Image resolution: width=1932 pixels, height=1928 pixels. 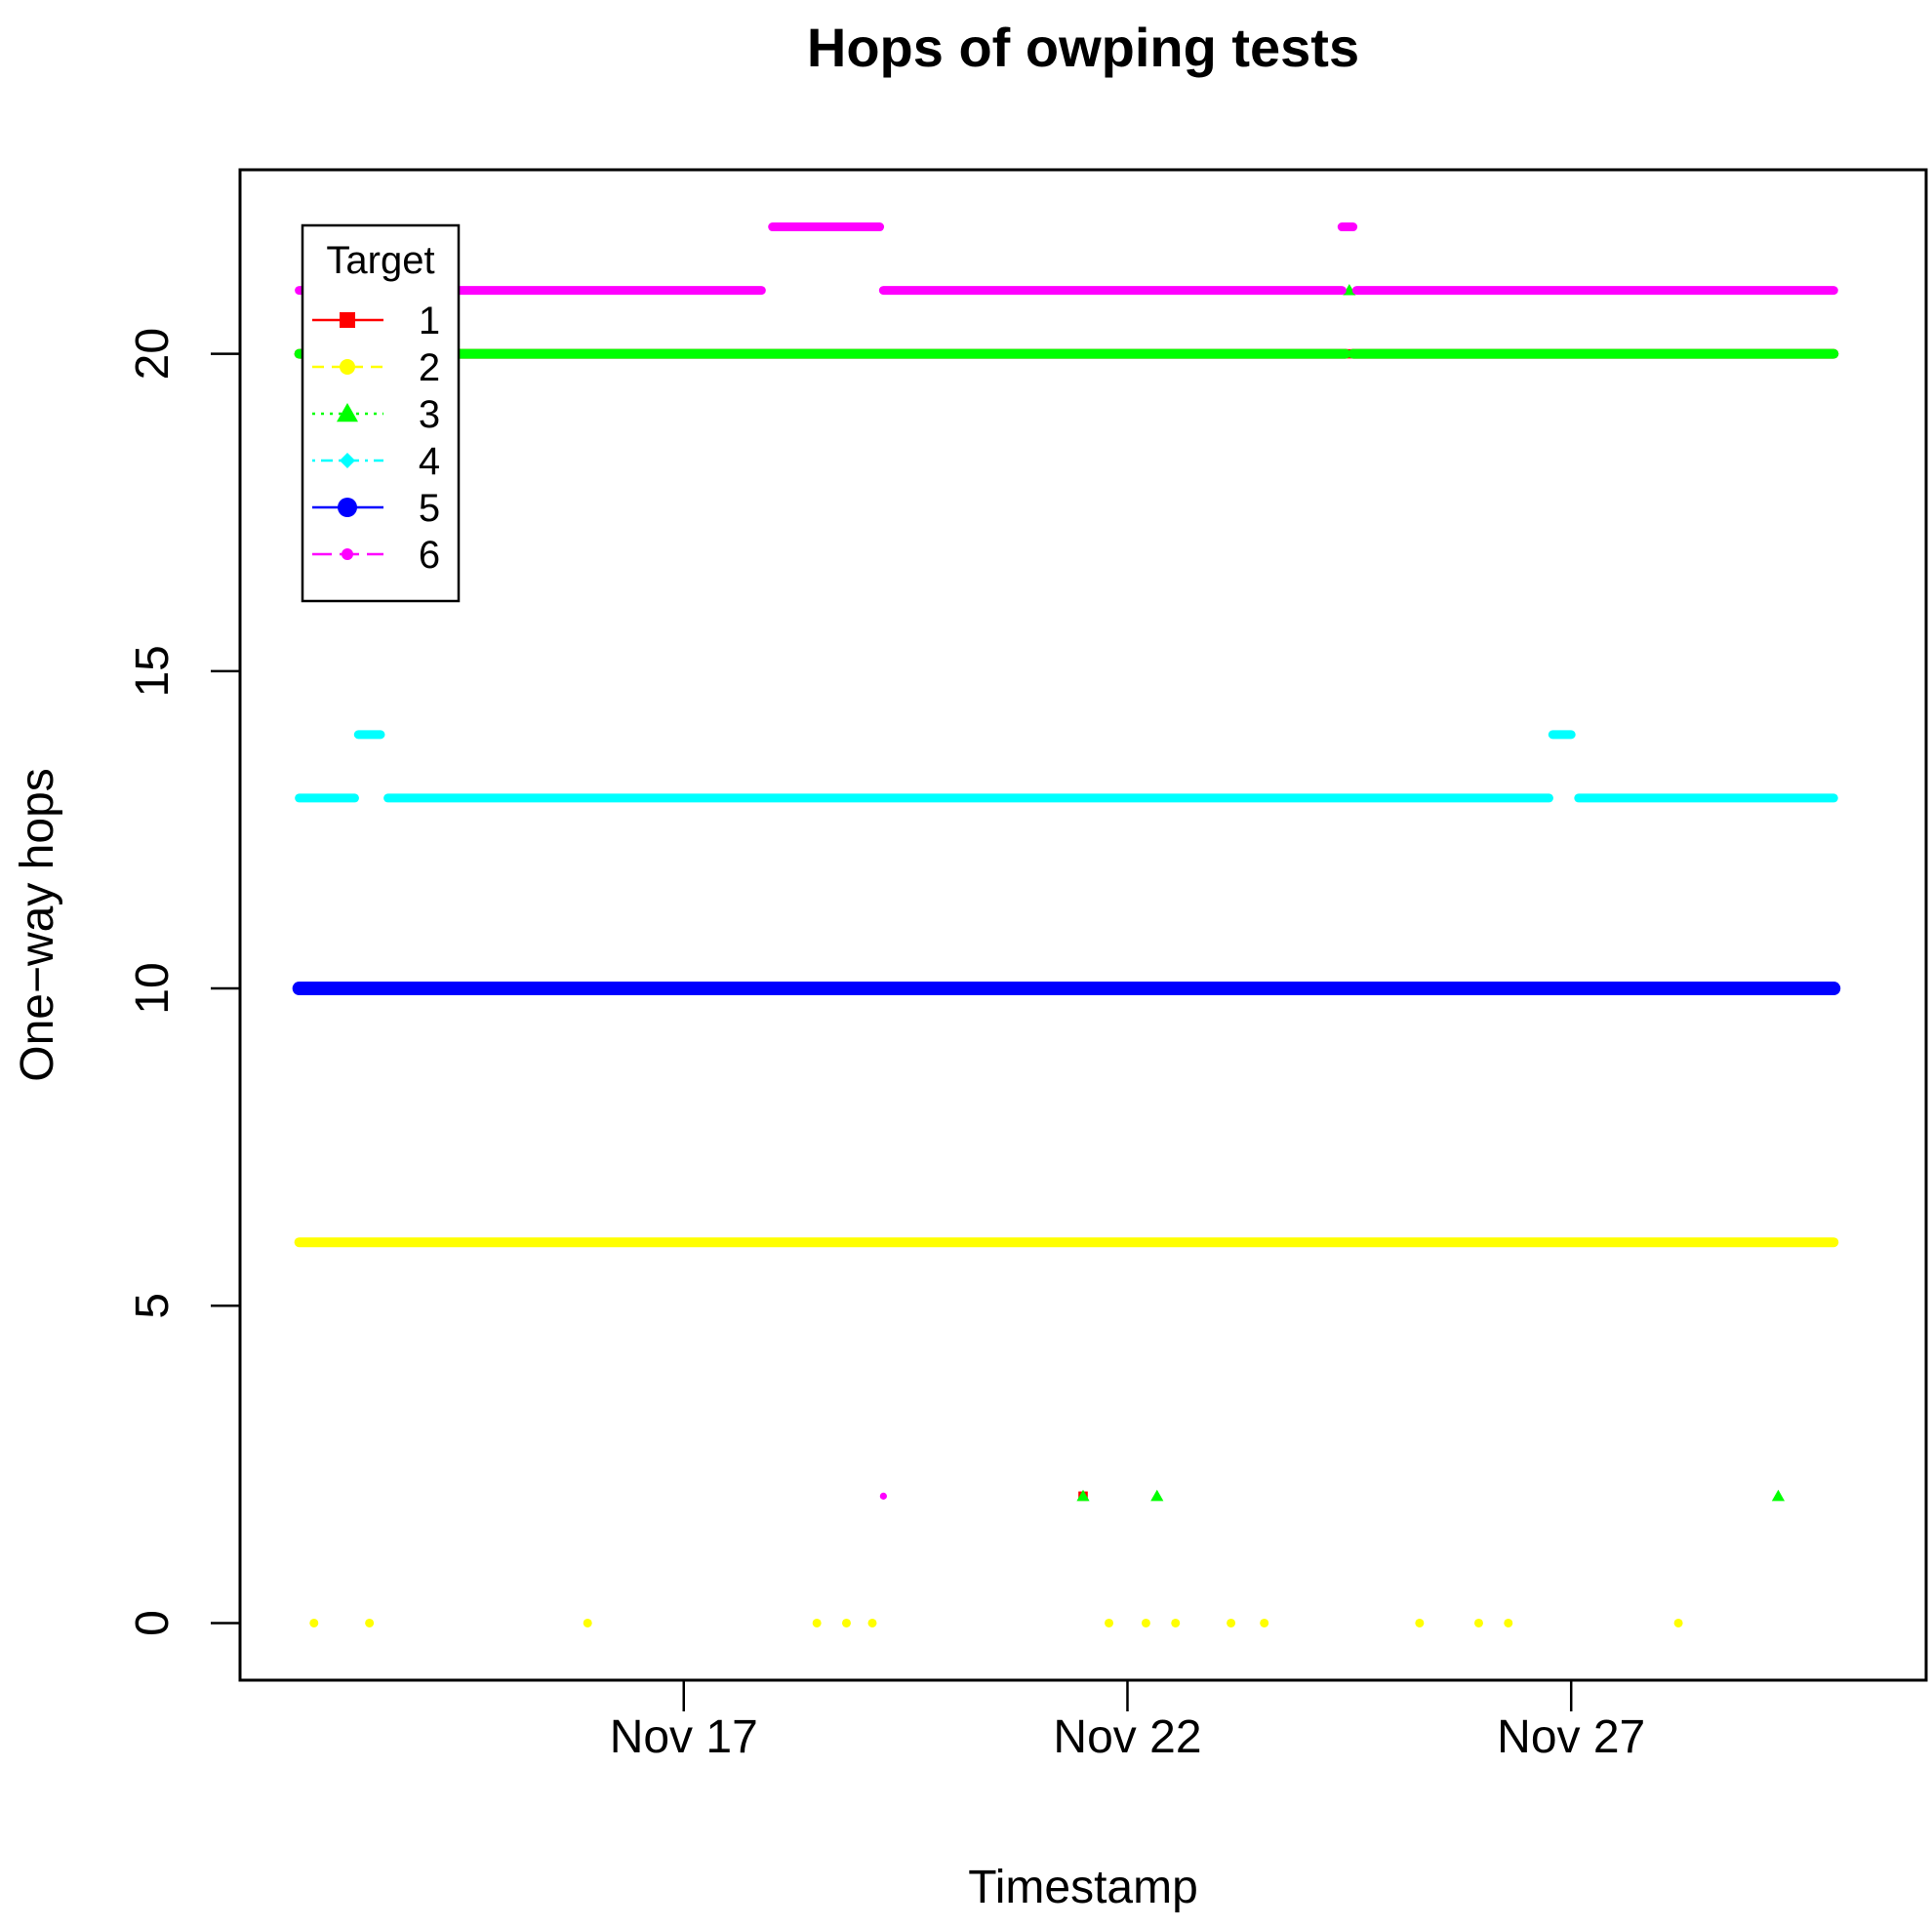 What do you see at coordinates (183, 982) in the screenshot?
I see `y-axis: 0 5 10 15 20` at bounding box center [183, 982].